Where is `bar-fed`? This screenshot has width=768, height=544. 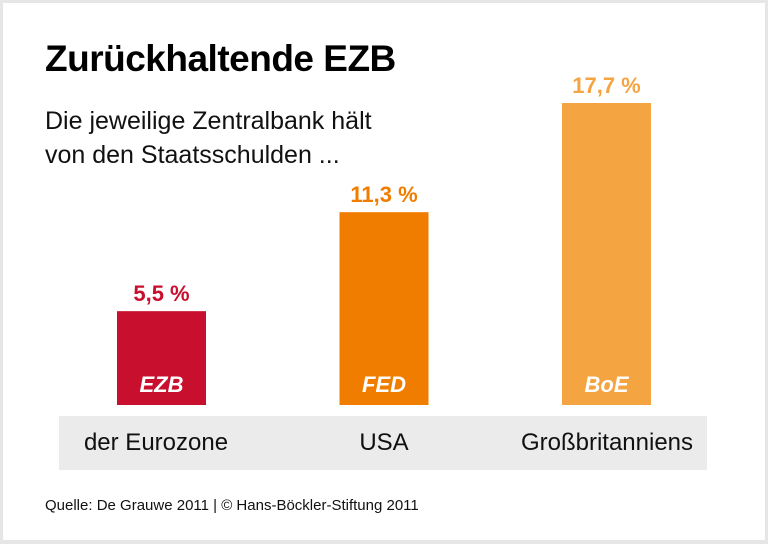 bar-fed is located at coordinates (384, 308).